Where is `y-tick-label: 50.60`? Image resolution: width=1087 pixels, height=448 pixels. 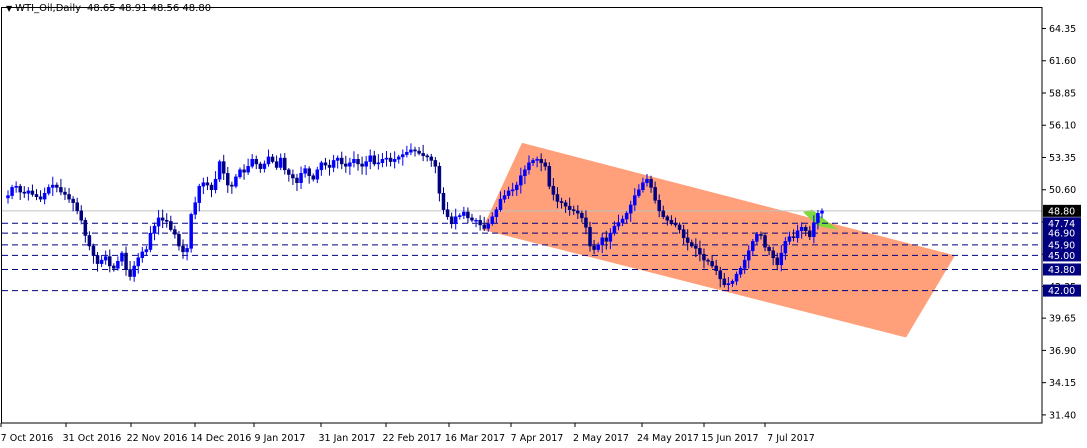 y-tick-label: 50.60 is located at coordinates (1062, 190).